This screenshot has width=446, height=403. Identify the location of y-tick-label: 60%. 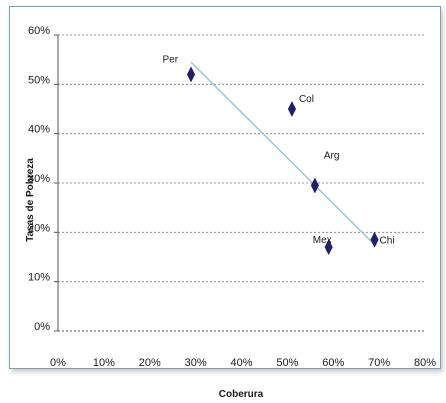
(39, 31).